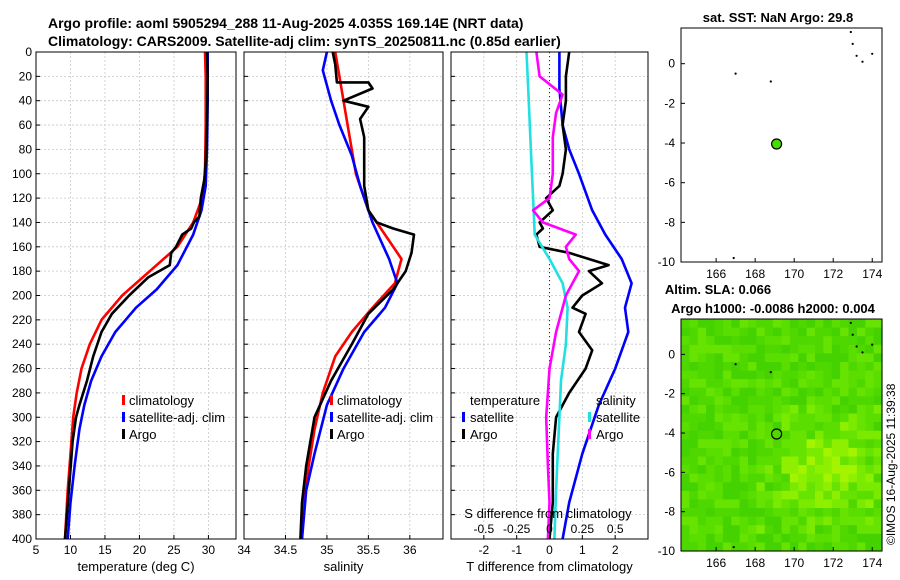 This screenshot has width=900, height=580. What do you see at coordinates (22, 320) in the screenshot?
I see `y-tick-label: 220` at bounding box center [22, 320].